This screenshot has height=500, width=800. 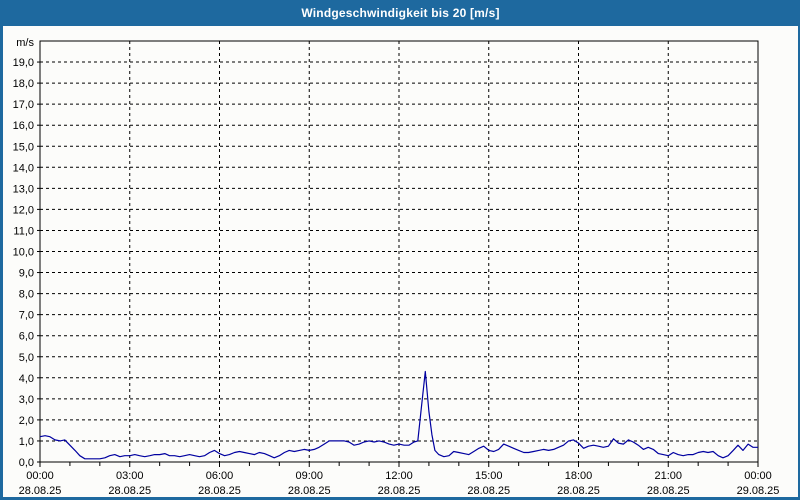 What do you see at coordinates (579, 476) in the screenshot?
I see `x-tick-time-label: 18:00` at bounding box center [579, 476].